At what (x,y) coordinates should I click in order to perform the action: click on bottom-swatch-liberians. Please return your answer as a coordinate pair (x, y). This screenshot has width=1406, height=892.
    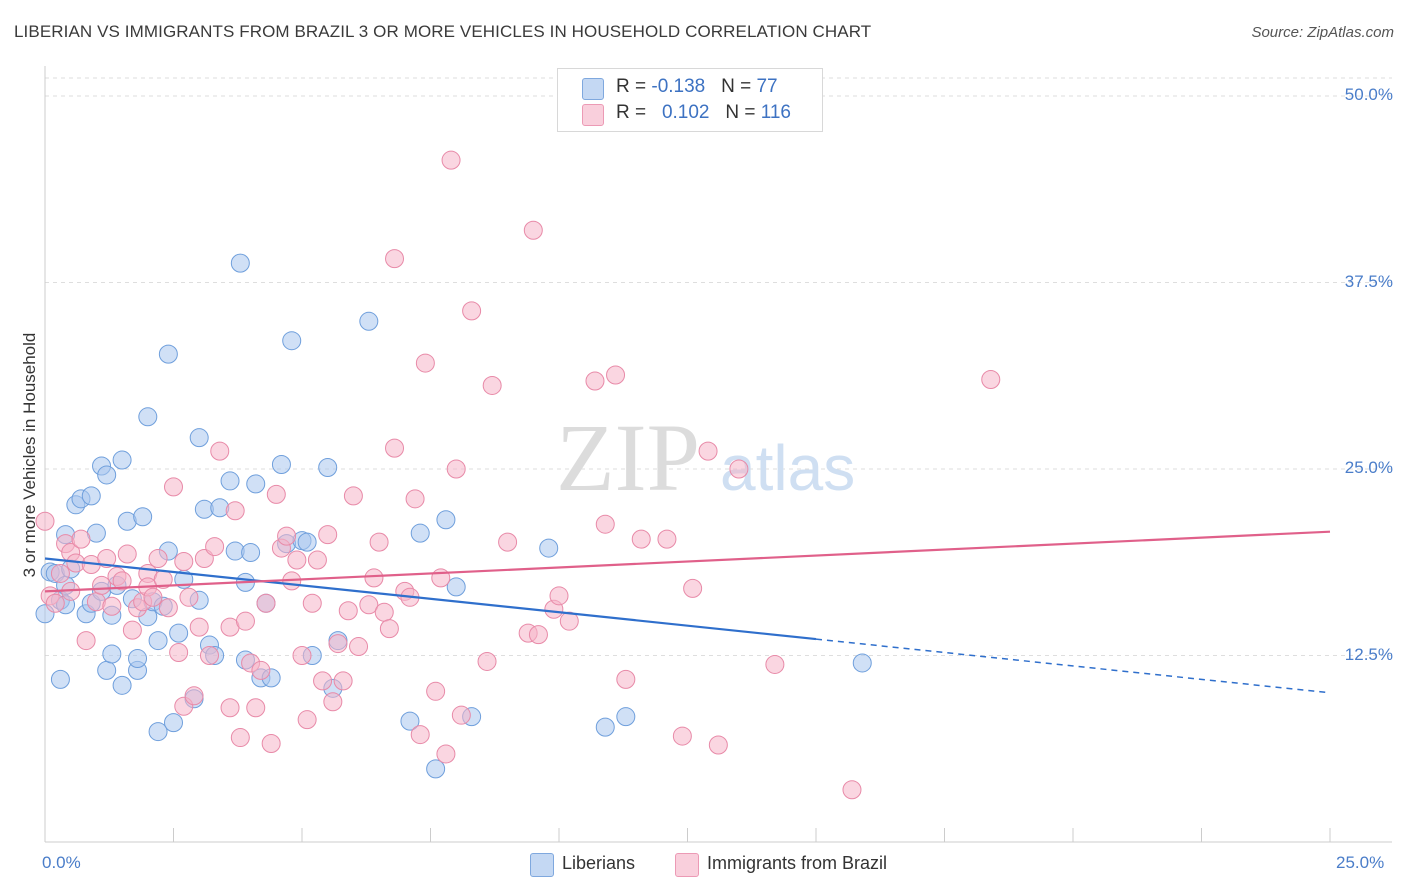
    Looking at the image, I should click on (542, 865).